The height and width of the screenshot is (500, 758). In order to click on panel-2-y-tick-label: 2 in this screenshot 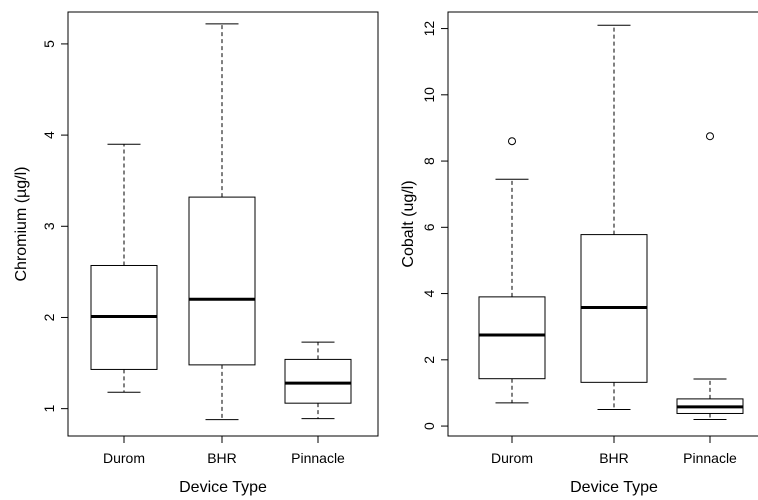, I will do `click(429, 360)`.